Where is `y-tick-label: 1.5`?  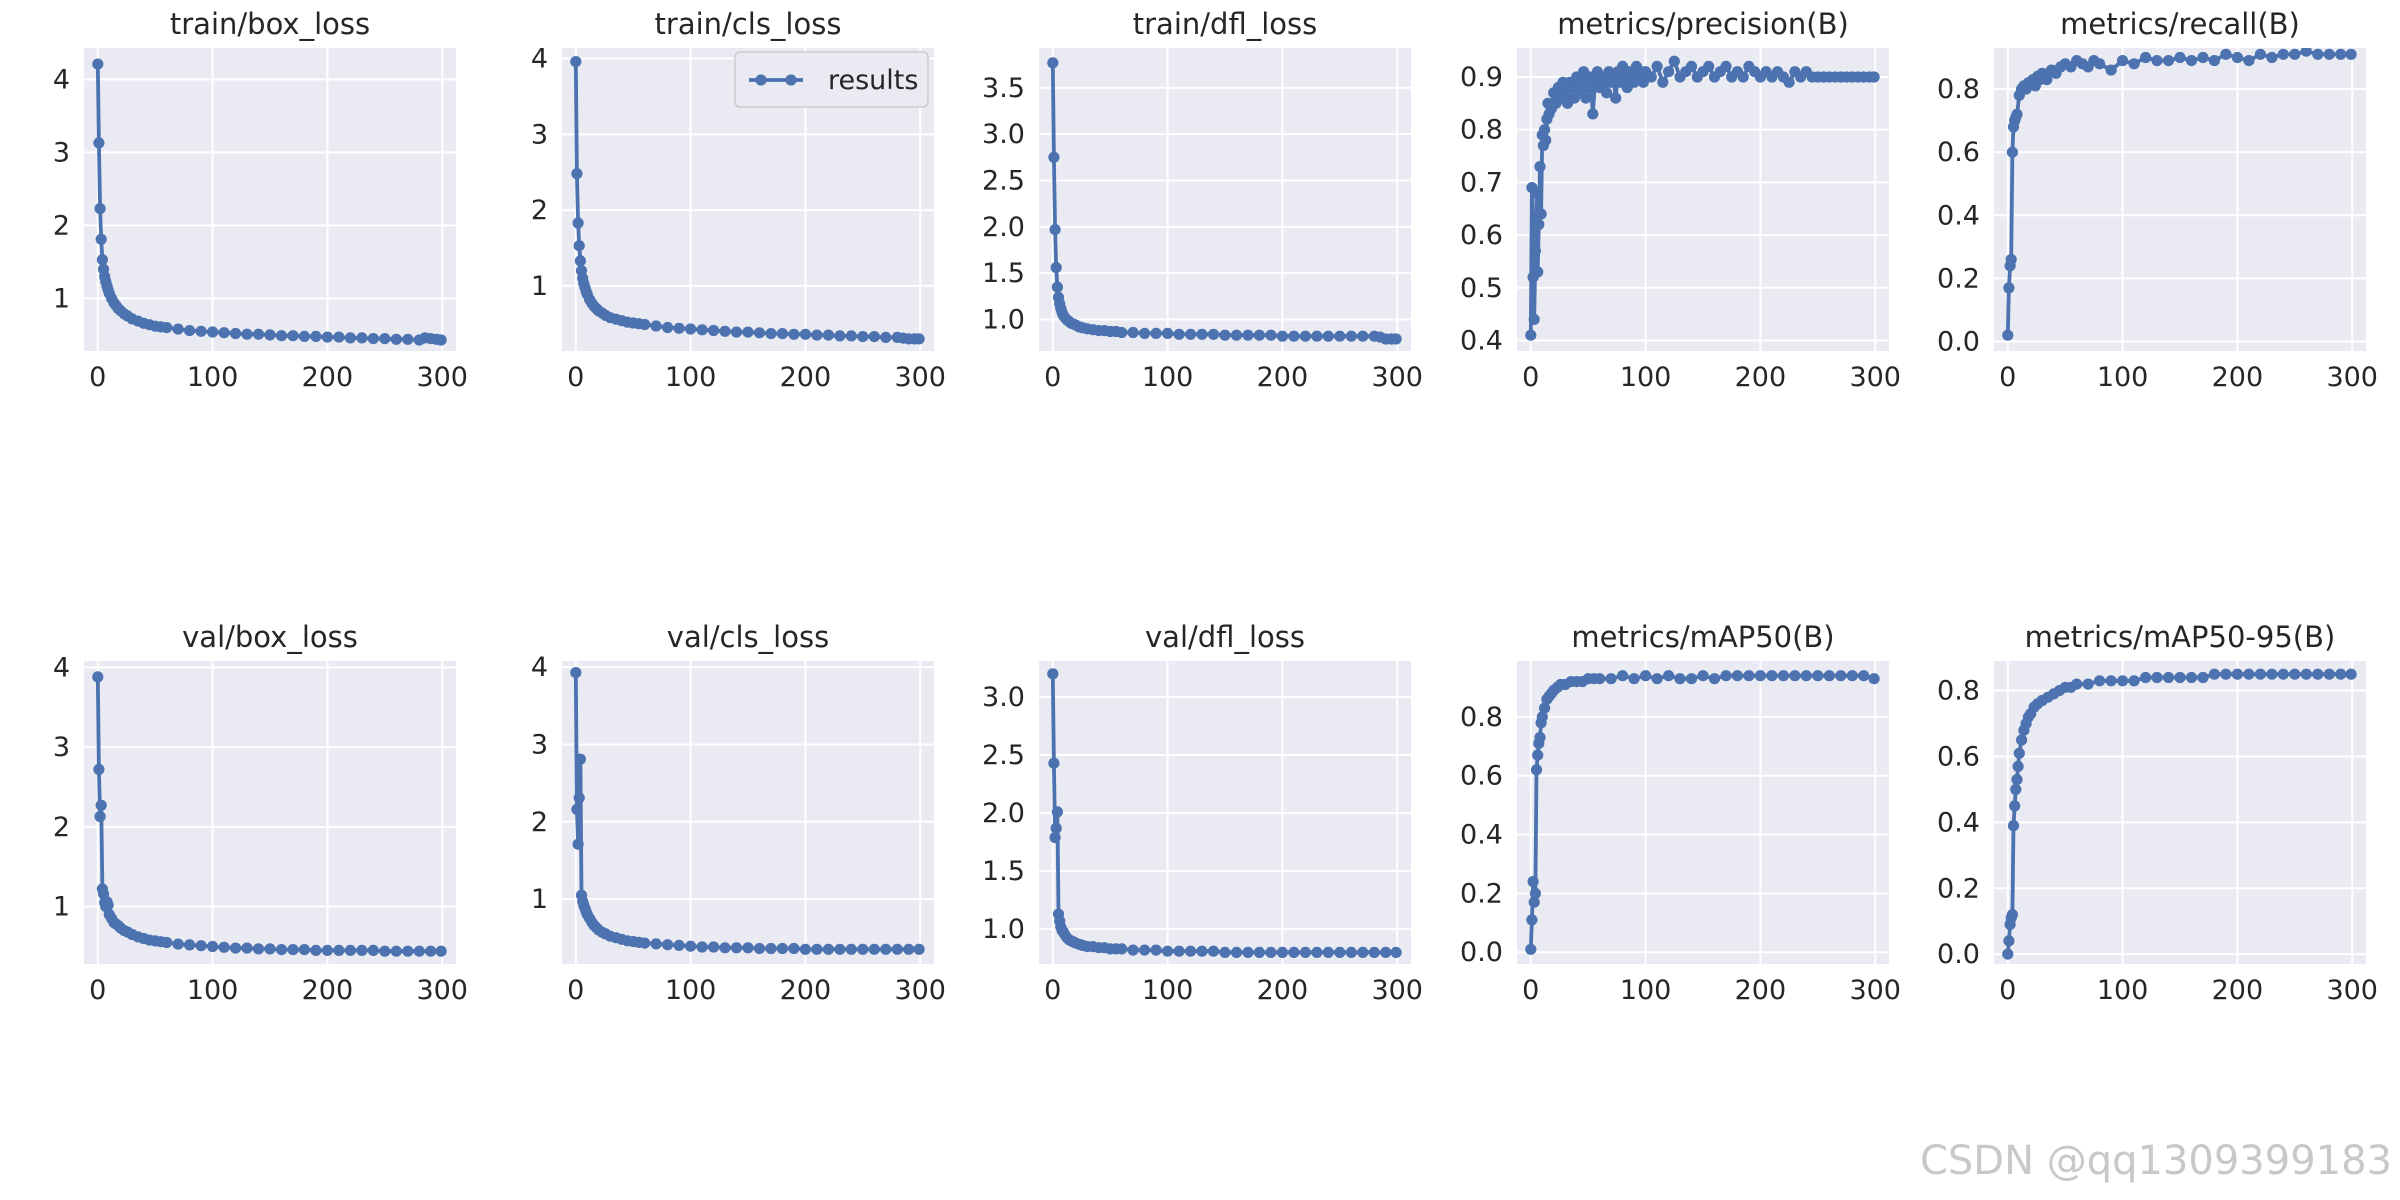 y-tick-label: 1.5 is located at coordinates (1003, 273).